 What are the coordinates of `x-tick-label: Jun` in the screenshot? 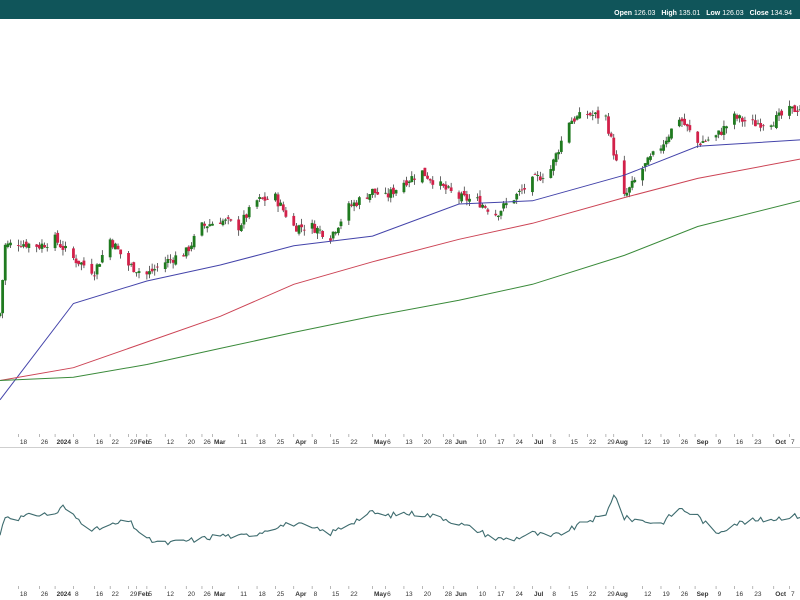 It's located at (461, 594).